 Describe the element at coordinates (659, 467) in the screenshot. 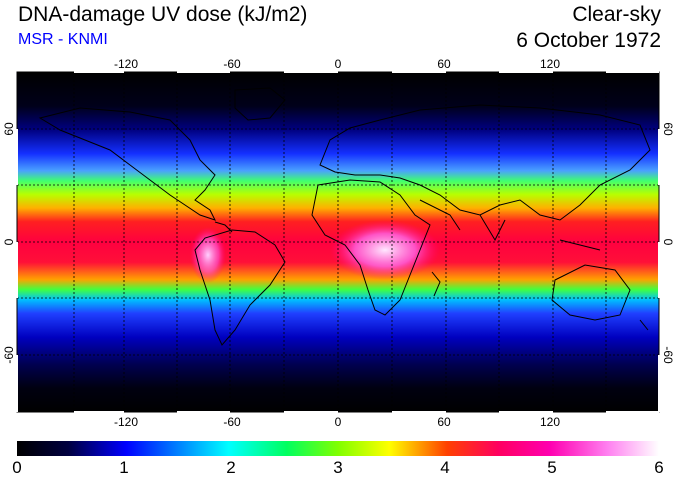

I see `colorbar-label: 6` at that location.